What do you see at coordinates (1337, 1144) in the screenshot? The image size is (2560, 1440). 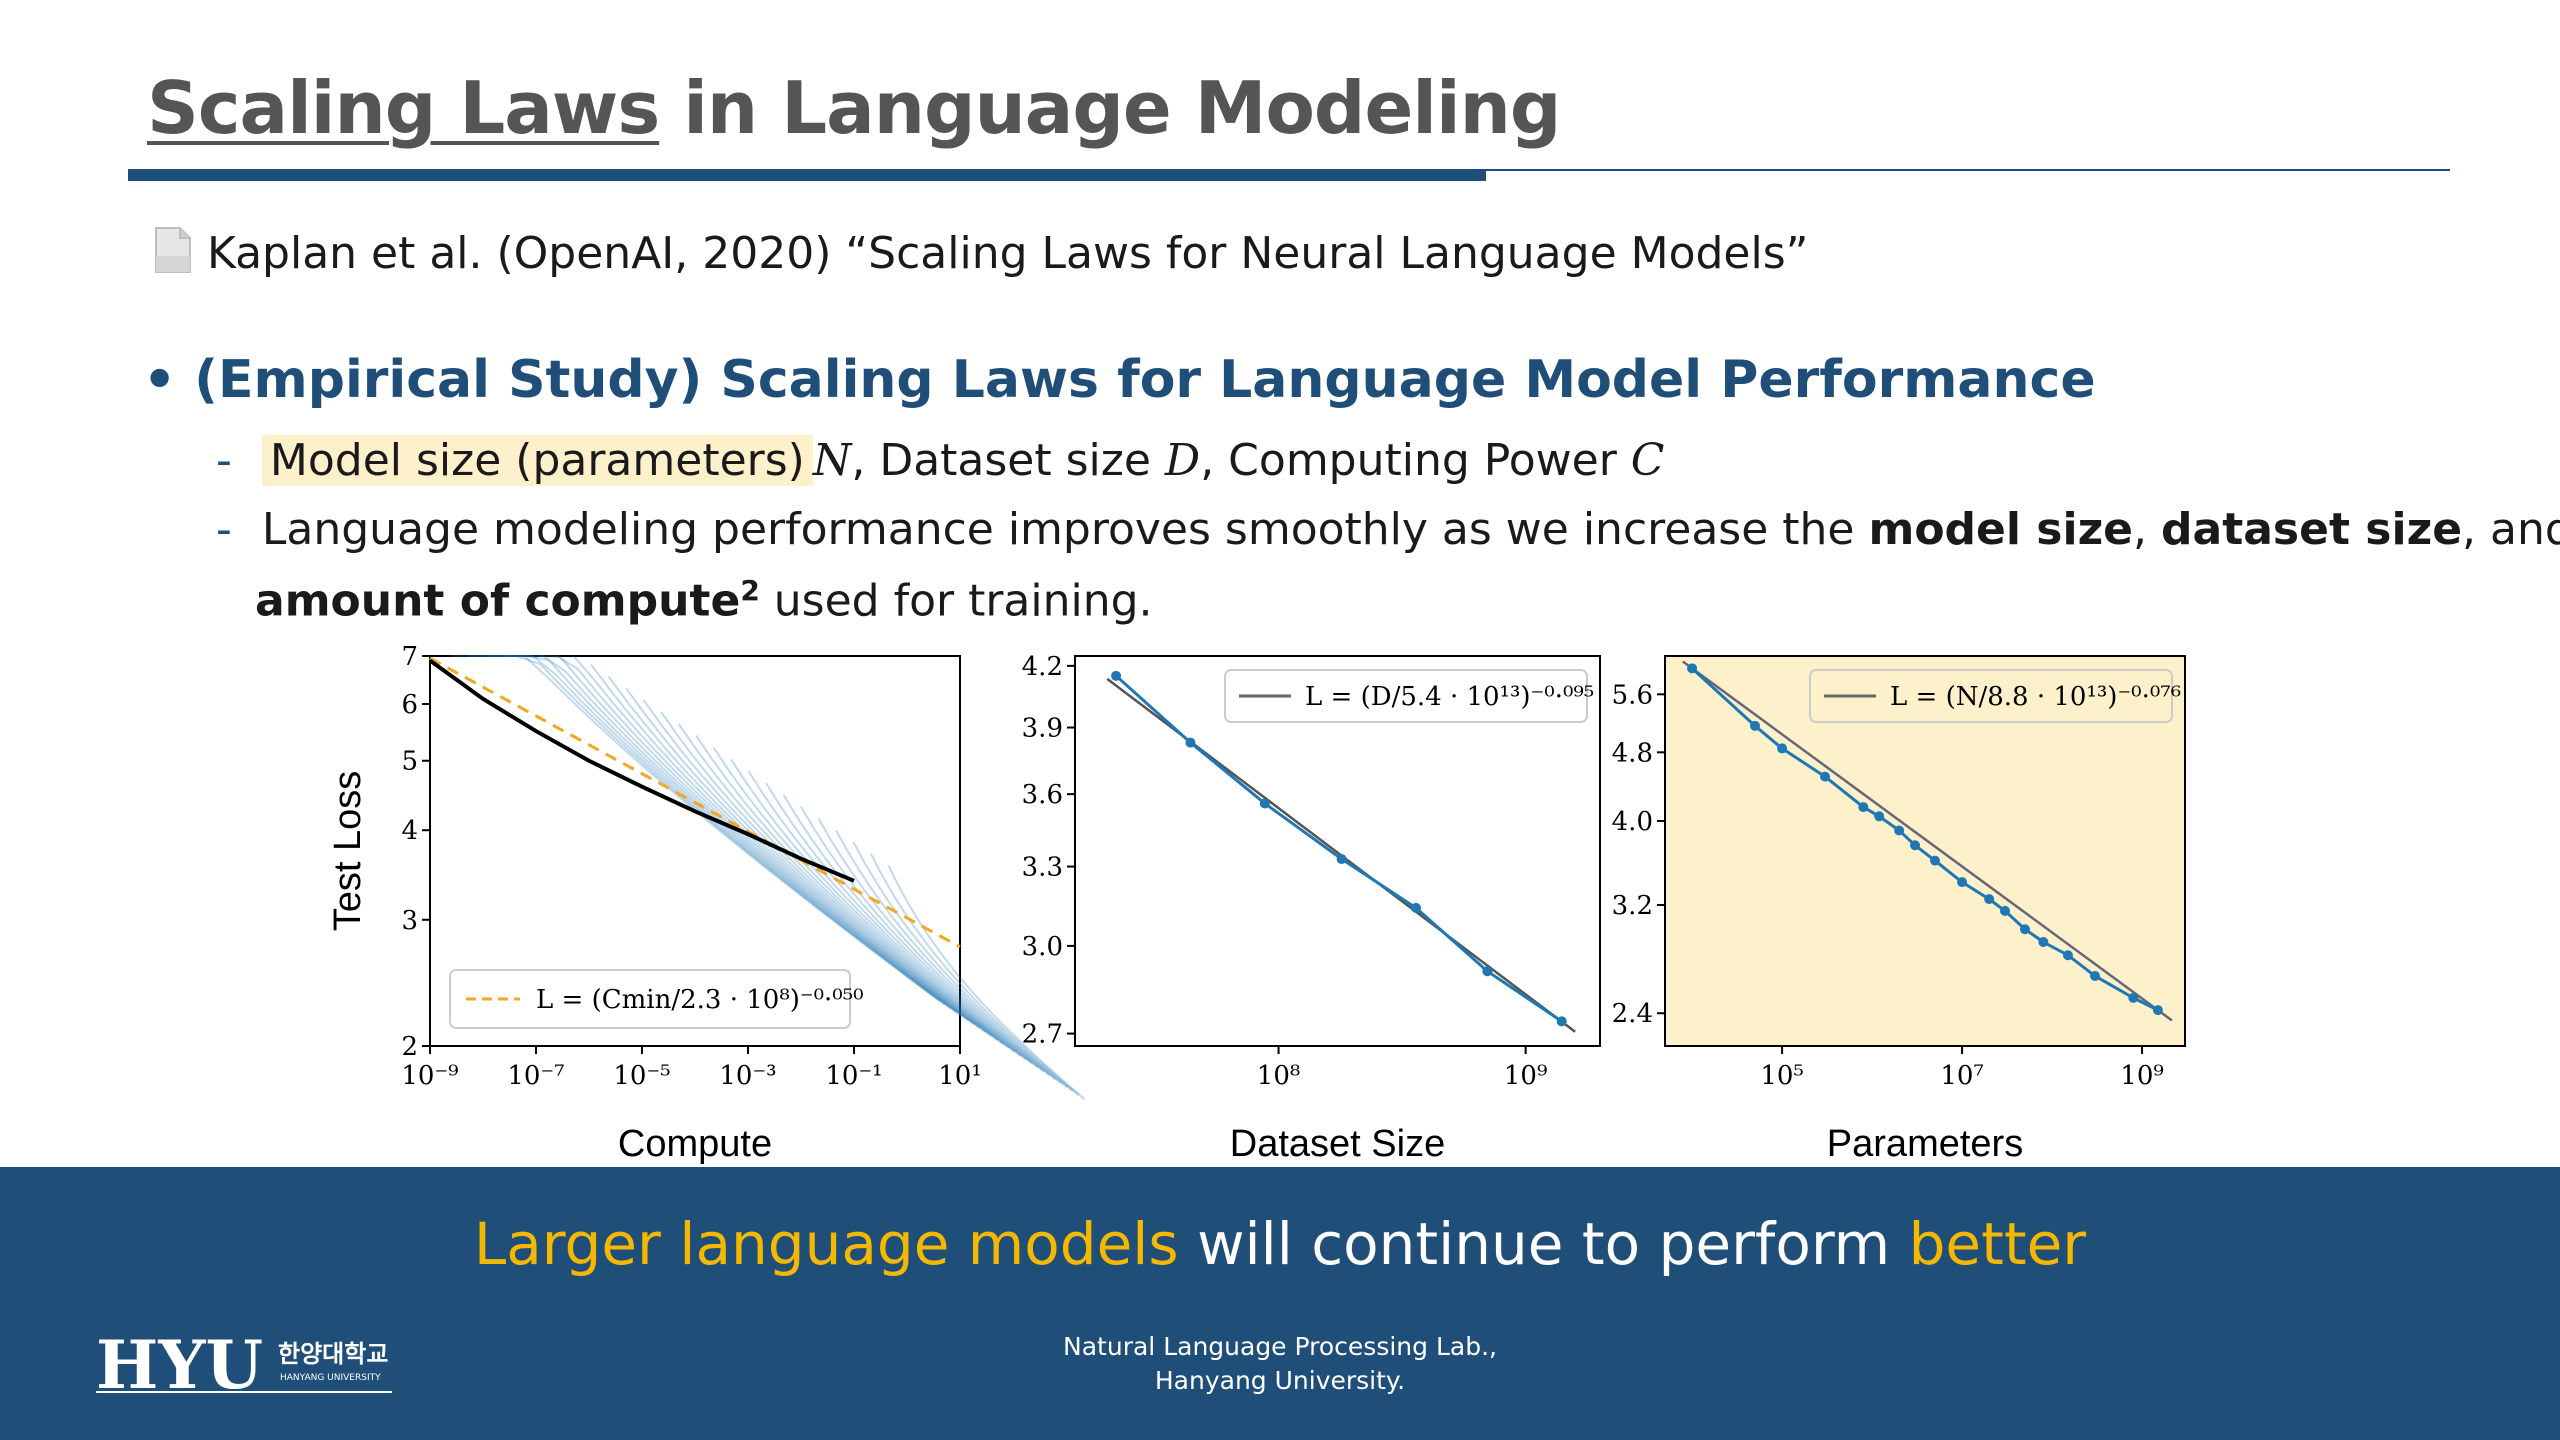 I see `x-axis-label: Dataset Size` at bounding box center [1337, 1144].